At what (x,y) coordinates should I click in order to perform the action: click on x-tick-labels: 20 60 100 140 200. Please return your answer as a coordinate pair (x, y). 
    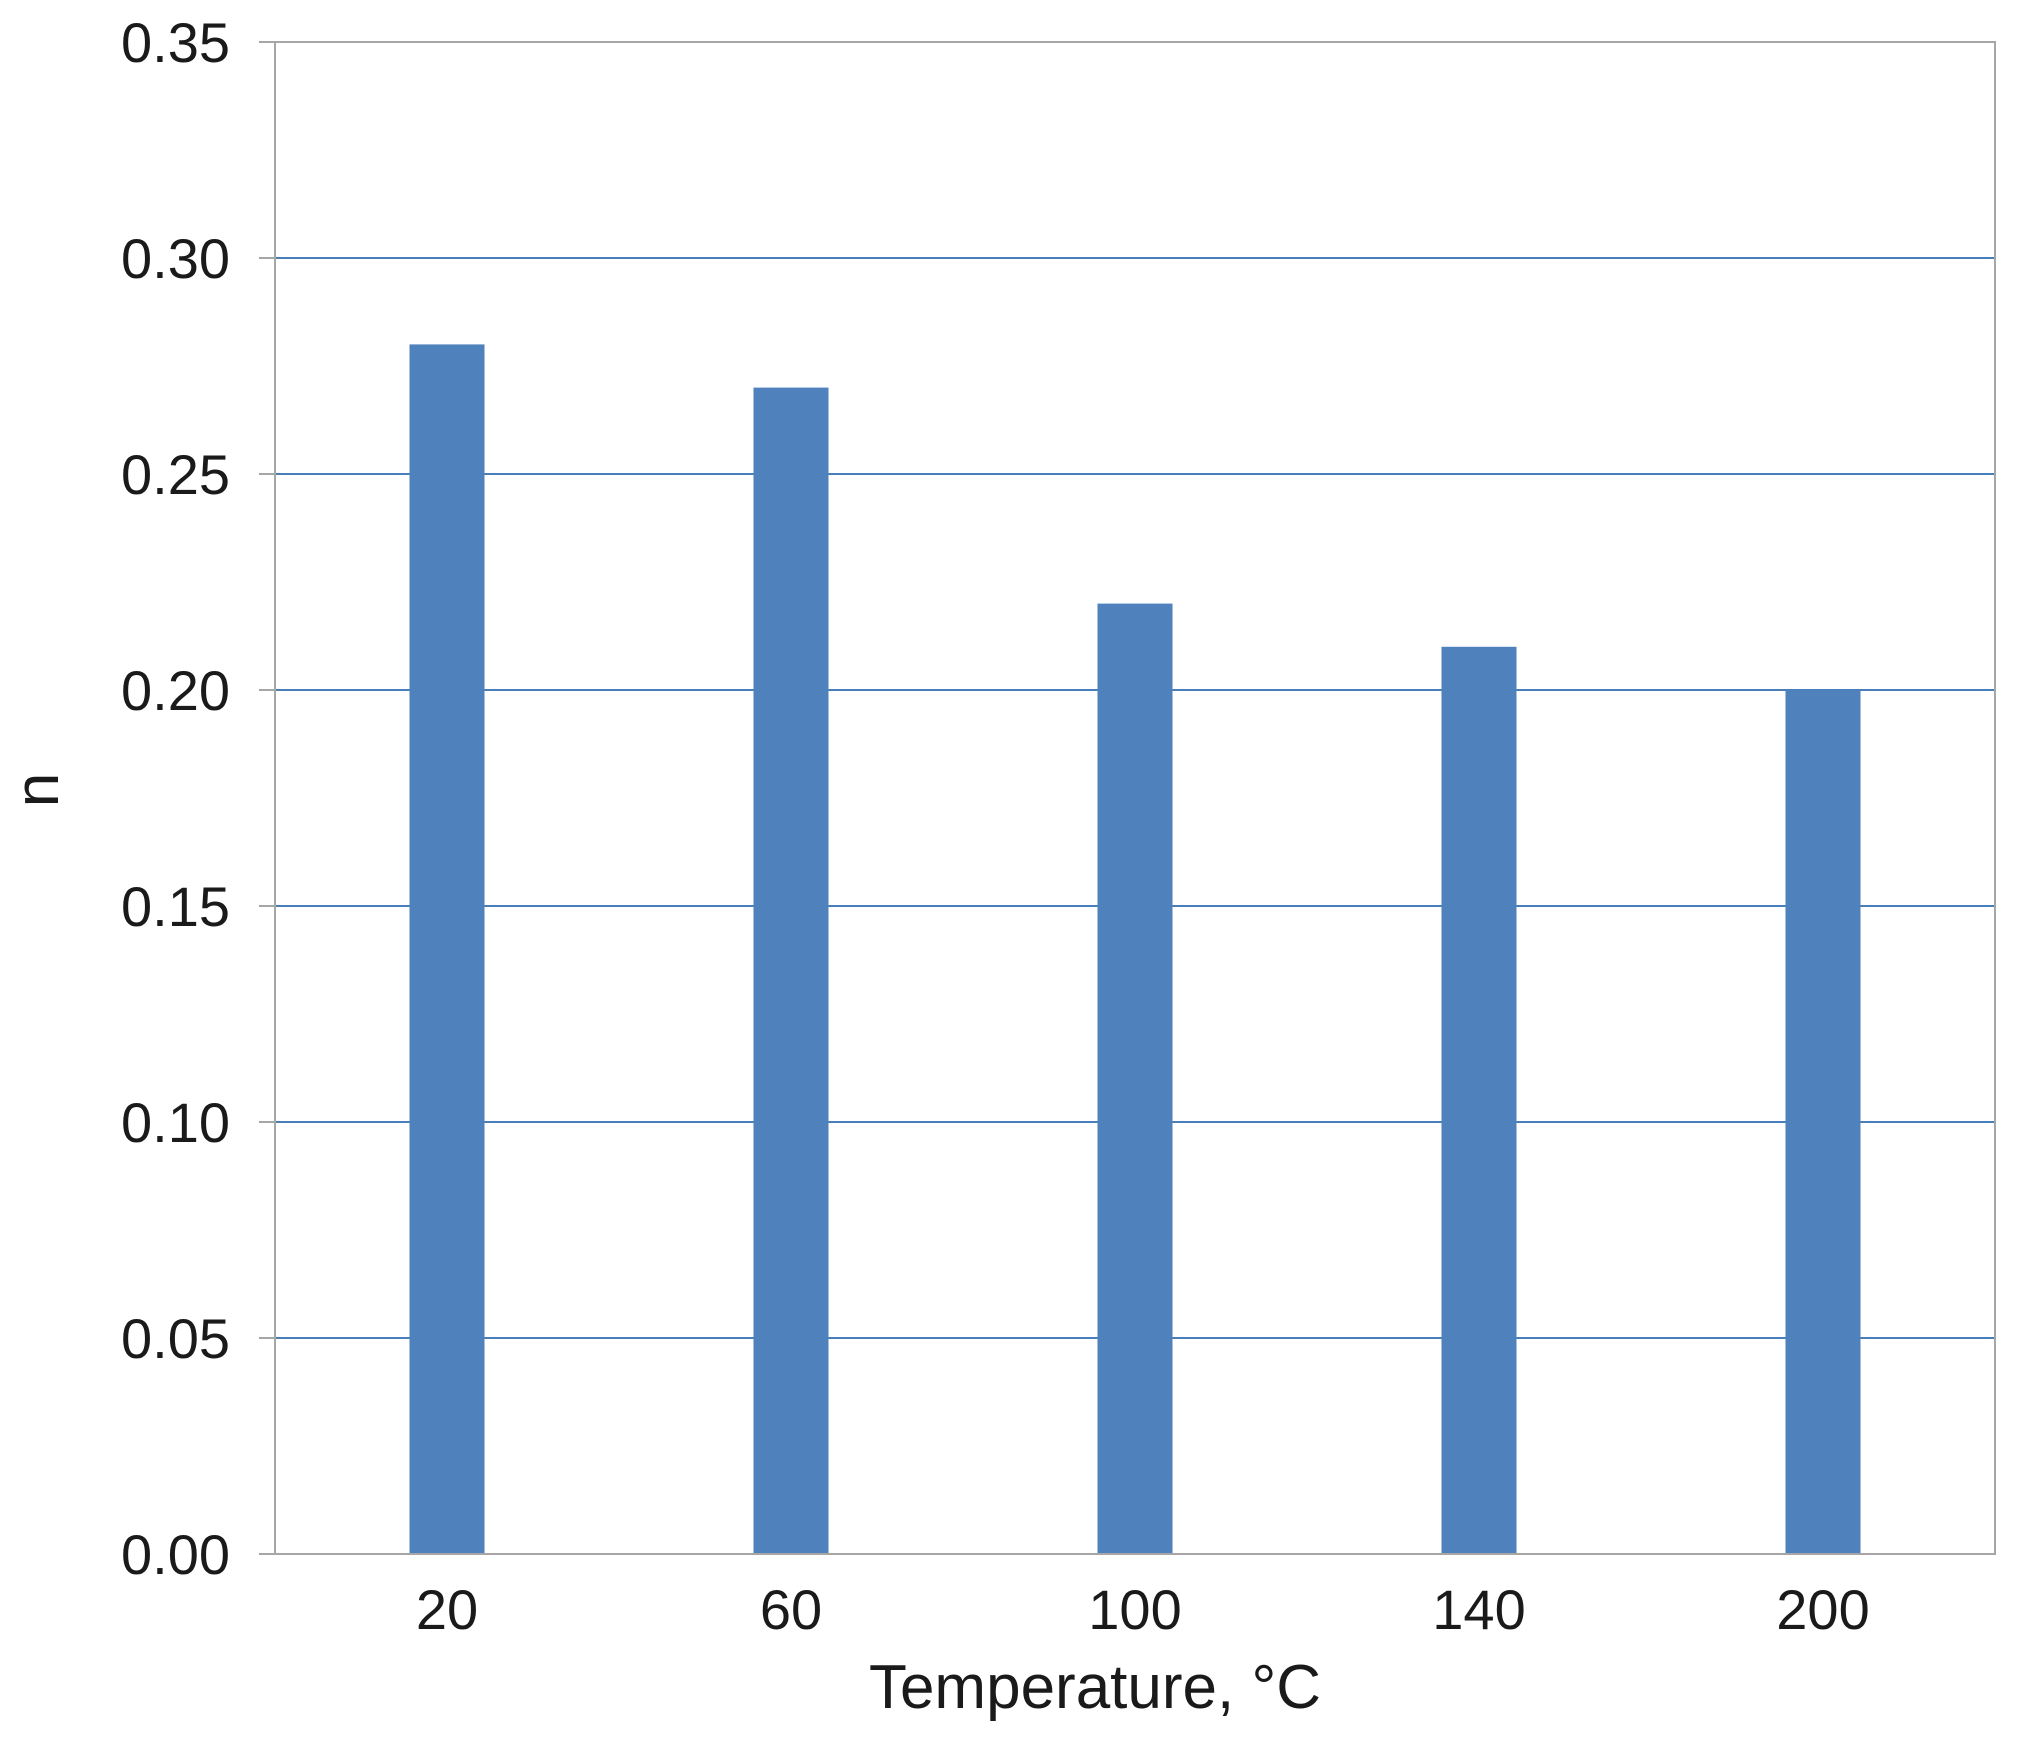
    Looking at the image, I should click on (1143, 1609).